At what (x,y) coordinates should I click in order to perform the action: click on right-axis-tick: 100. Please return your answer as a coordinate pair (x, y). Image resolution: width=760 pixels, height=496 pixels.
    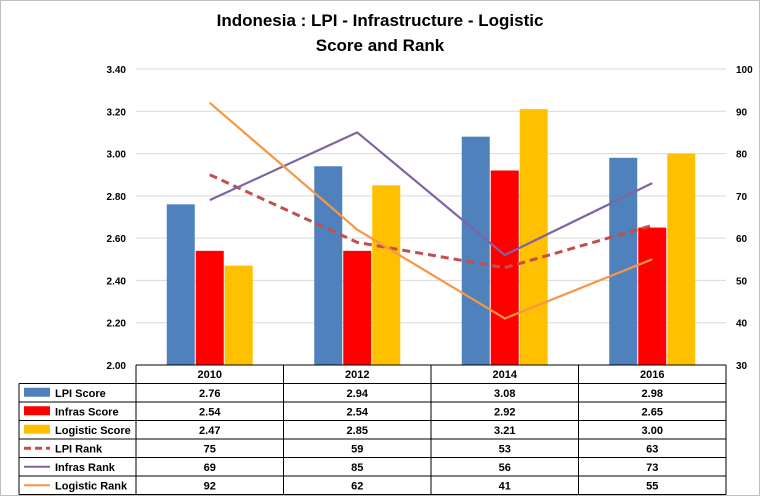
    Looking at the image, I should click on (744, 70).